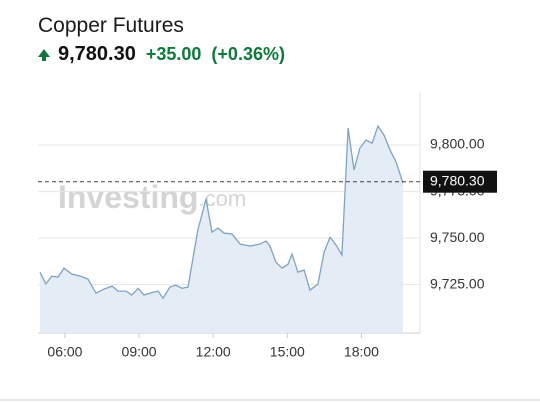  I want to click on quote: 9,780.30 +35.00 (+0.36%), so click(166, 54).